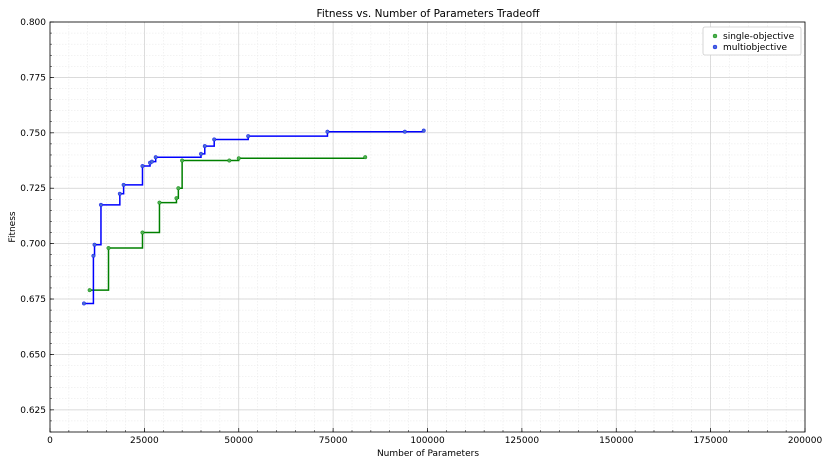 This screenshot has width=830, height=467. What do you see at coordinates (427, 441) in the screenshot?
I see `x-tick-label: 100000` at bounding box center [427, 441].